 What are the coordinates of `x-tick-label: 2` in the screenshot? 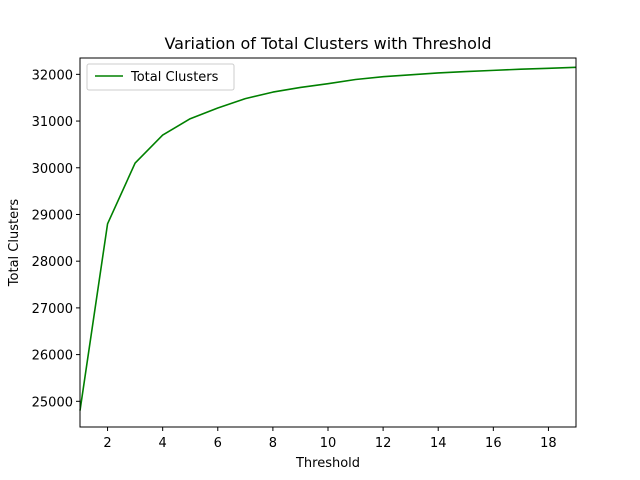 It's located at (107, 443).